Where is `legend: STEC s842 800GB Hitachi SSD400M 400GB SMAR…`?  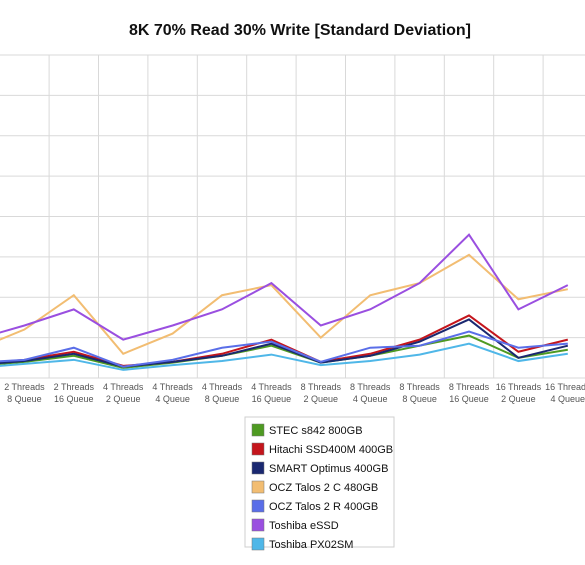 legend: STEC s842 800GB Hitachi SSD400M 400GB SMAR… is located at coordinates (319, 483).